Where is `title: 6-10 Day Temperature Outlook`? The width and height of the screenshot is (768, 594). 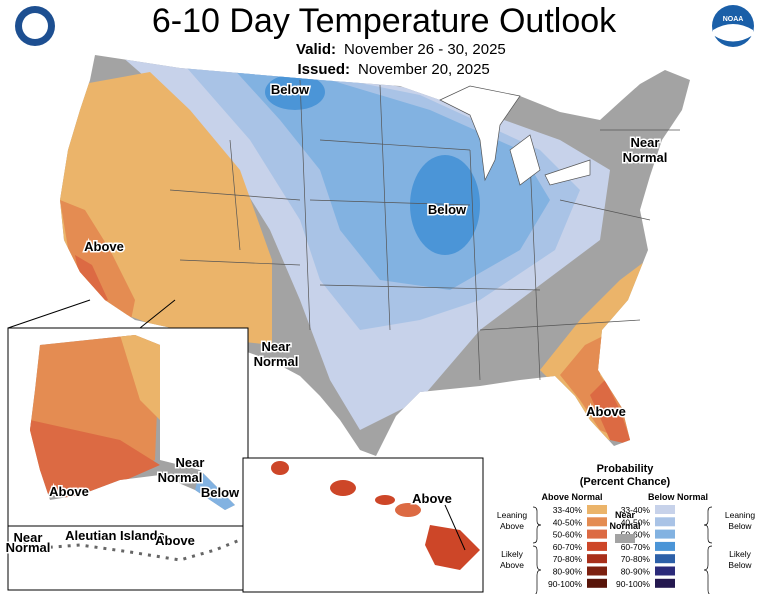 title: 6-10 Day Temperature Outlook is located at coordinates (384, 21).